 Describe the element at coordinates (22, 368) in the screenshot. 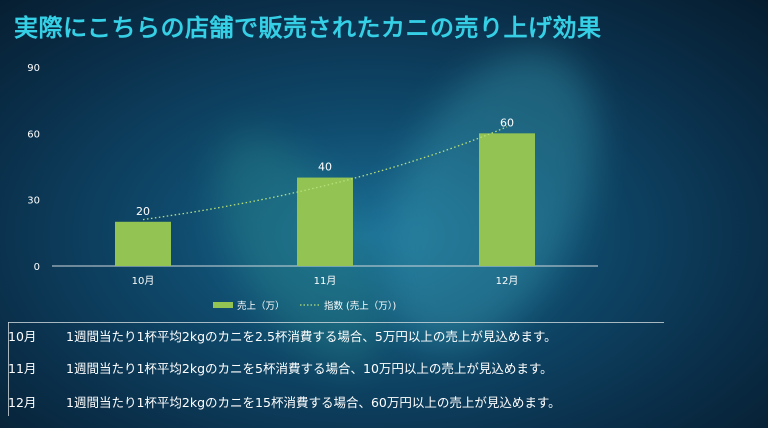

I see `note-month: 11月` at that location.